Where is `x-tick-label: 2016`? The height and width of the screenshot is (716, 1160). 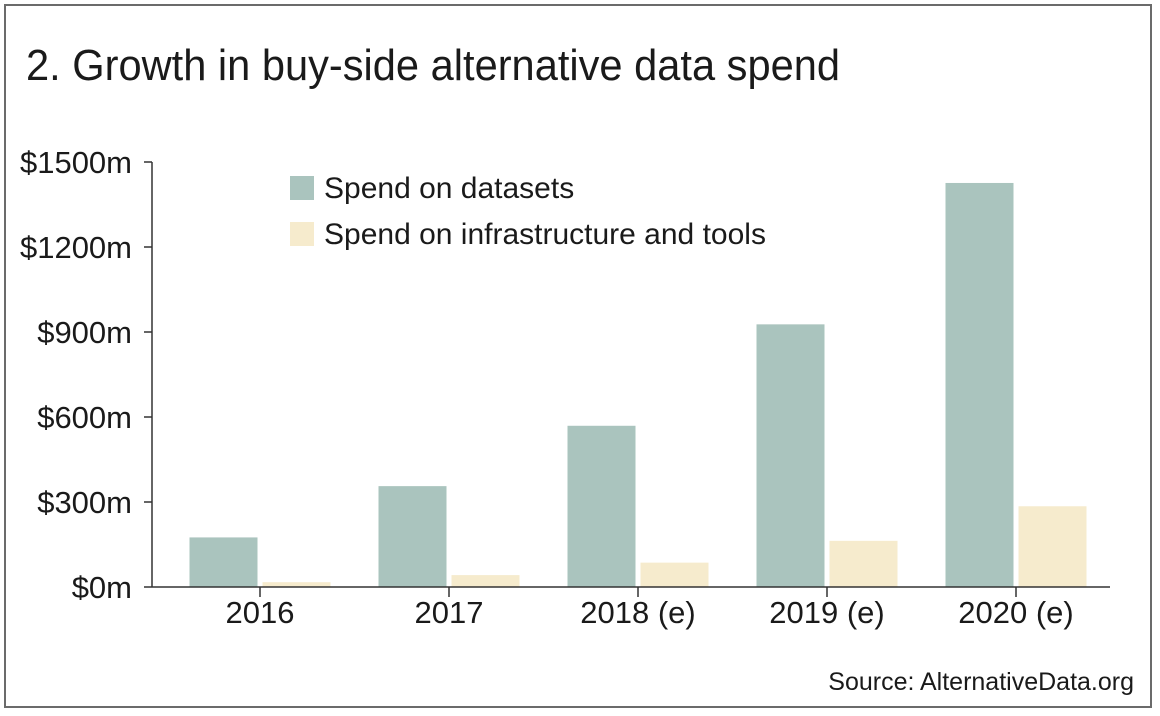
x-tick-label: 2016 is located at coordinates (260, 612).